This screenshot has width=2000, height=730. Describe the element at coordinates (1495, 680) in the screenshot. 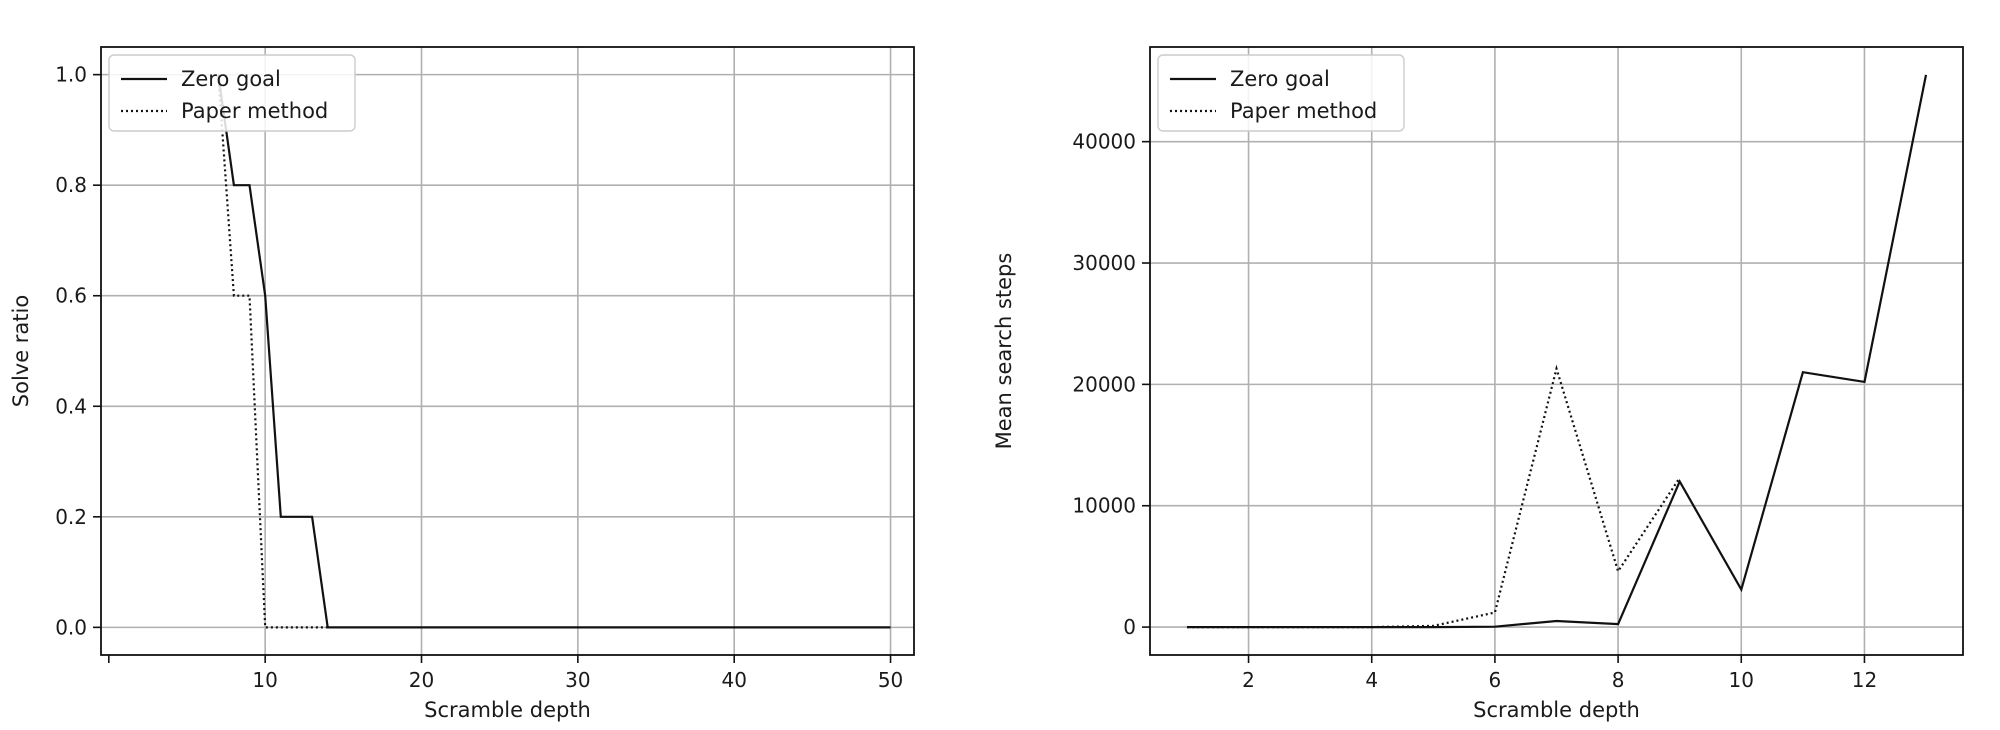

I see `x-tick-label: 6` at that location.